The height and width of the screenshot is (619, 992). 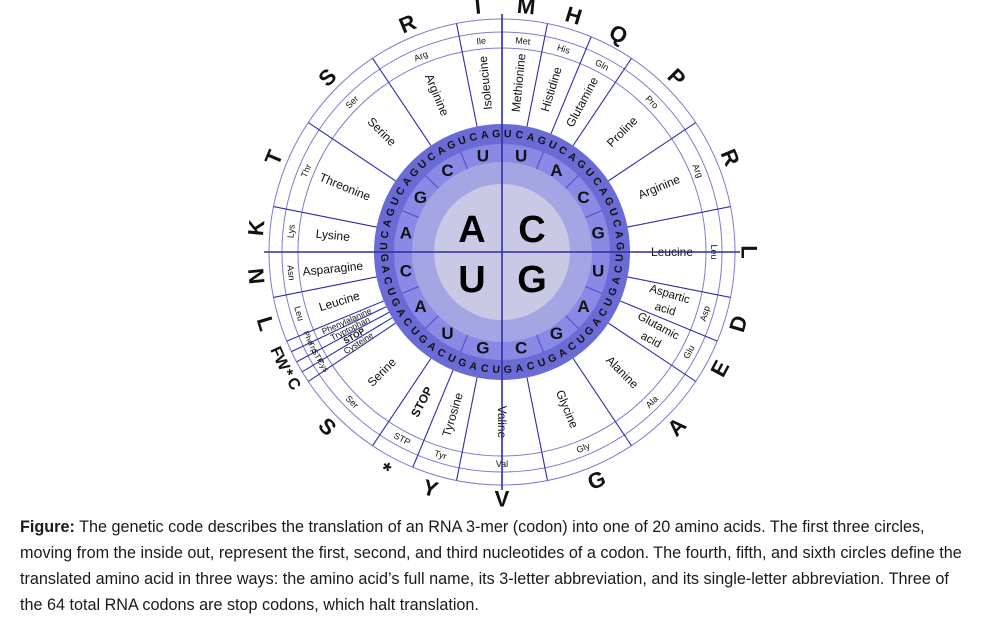 What do you see at coordinates (531, 367) in the screenshot?
I see `third-base-29: C` at bounding box center [531, 367].